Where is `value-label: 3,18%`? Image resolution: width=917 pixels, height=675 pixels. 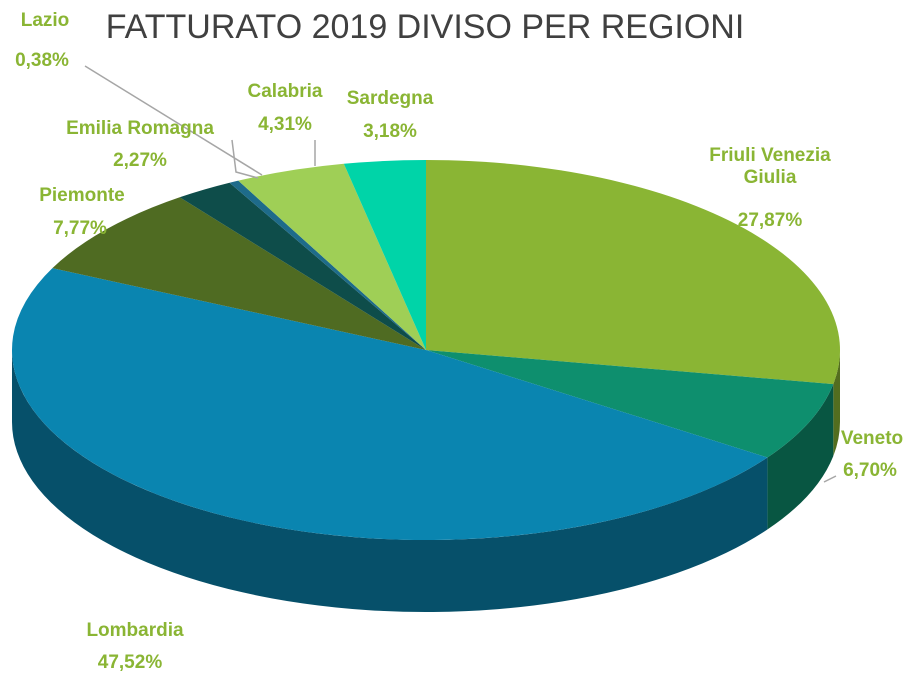 value-label: 3,18% is located at coordinates (390, 131).